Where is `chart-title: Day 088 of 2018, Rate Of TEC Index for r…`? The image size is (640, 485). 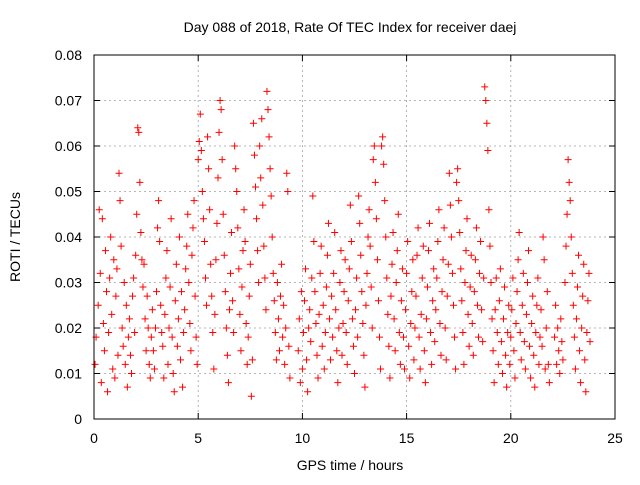 chart-title: Day 088 of 2018, Rate Of TEC Index for r… is located at coordinates (350, 27).